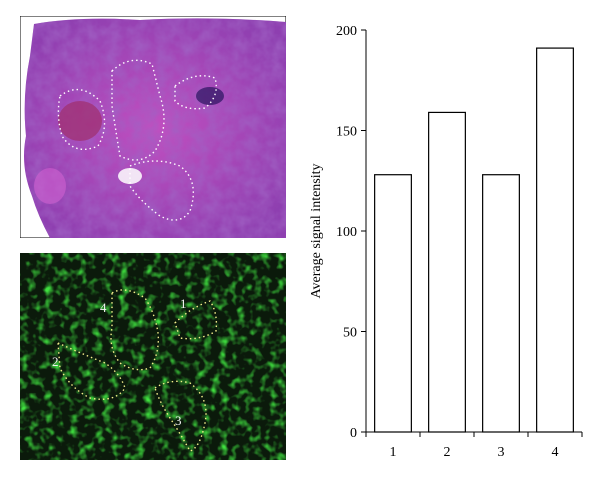 The height and width of the screenshot is (486, 600). Describe the element at coordinates (55, 361) in the screenshot. I see `region-label-2: 2` at that location.